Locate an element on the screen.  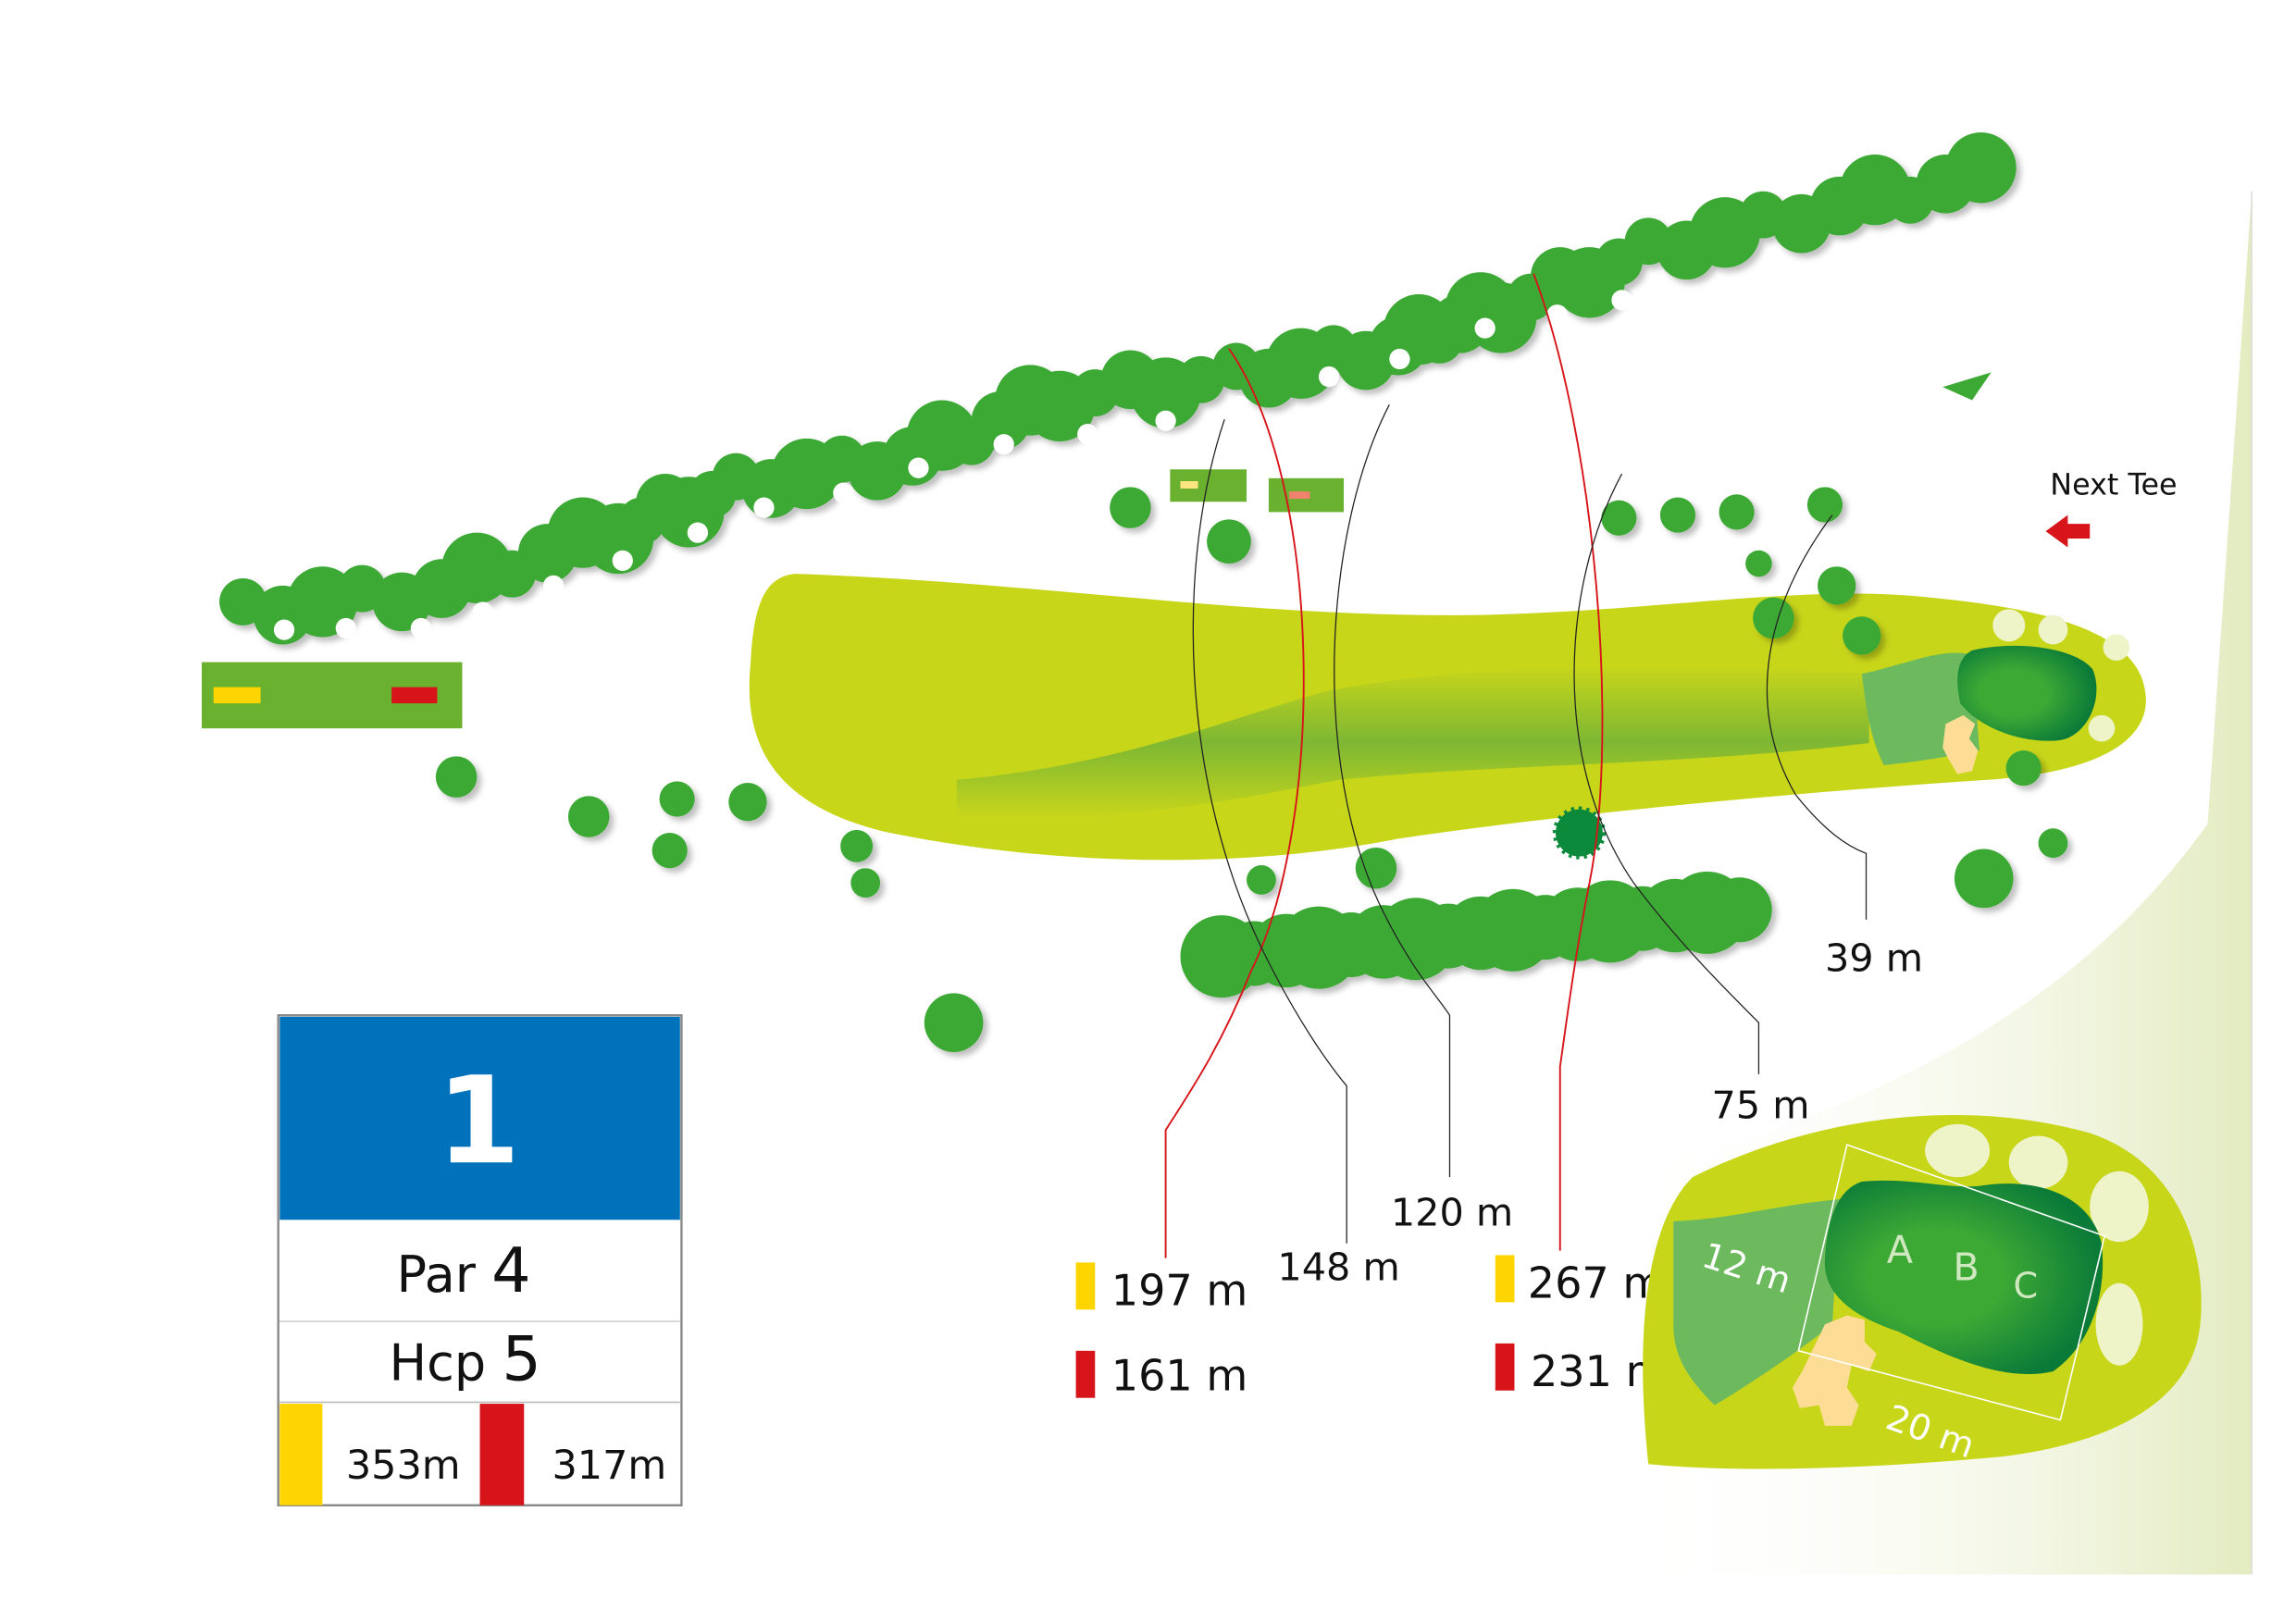
hcp-row: Hcp 5 is located at coordinates (465, 1359).